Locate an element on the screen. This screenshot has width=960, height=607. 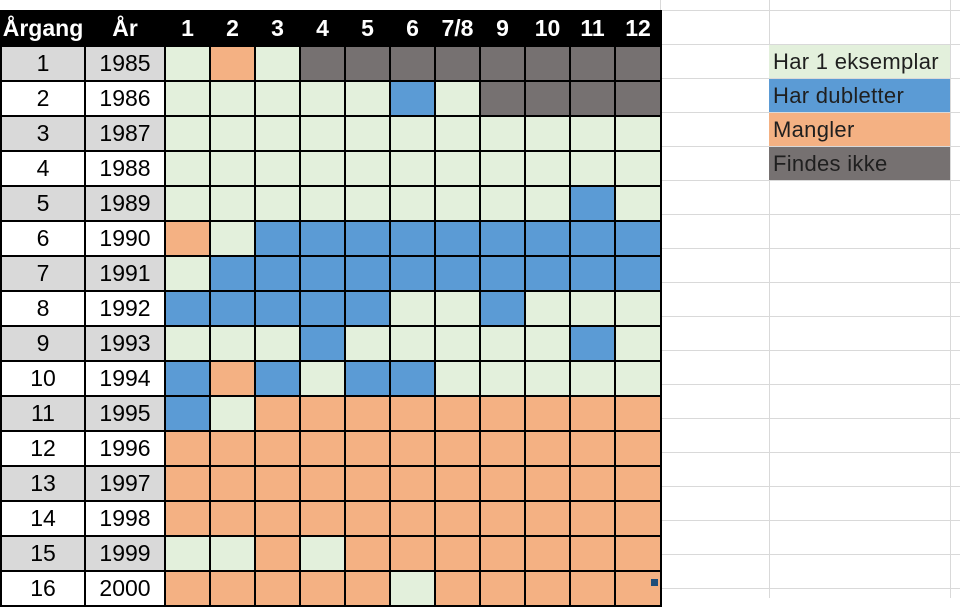
cell-argang: 13 is located at coordinates (43, 483).